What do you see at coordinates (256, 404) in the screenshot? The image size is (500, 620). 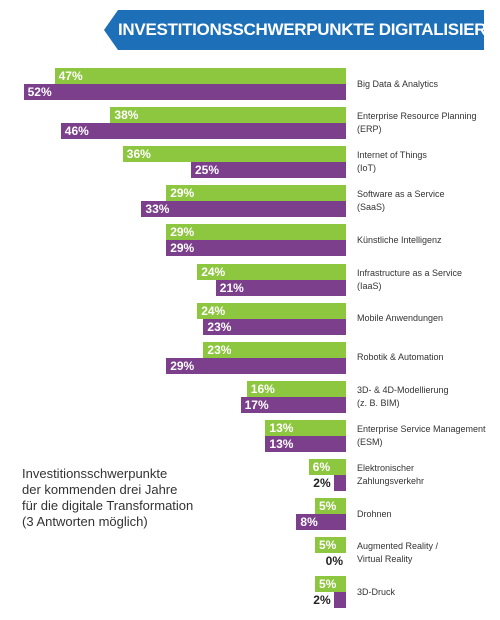 I see `value-label: 17%` at bounding box center [256, 404].